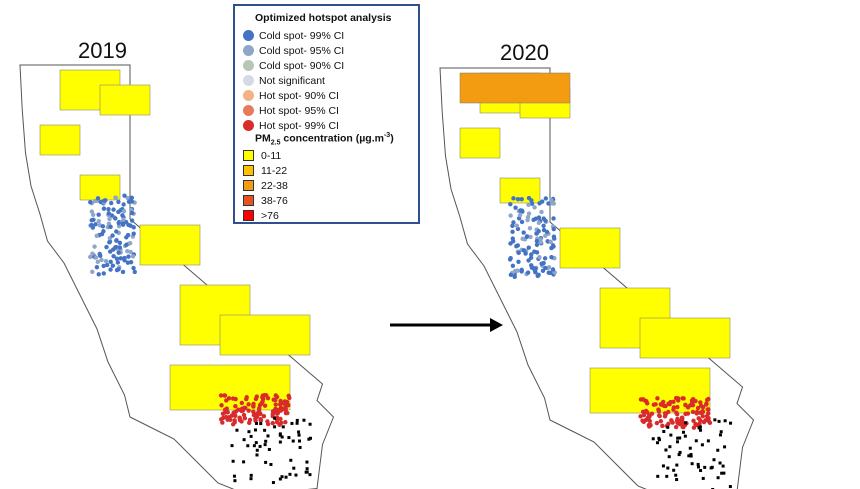 This screenshot has width=860, height=489. I want to click on legend-item-cold-95: Cold spot- 95% CI, so click(293, 50).